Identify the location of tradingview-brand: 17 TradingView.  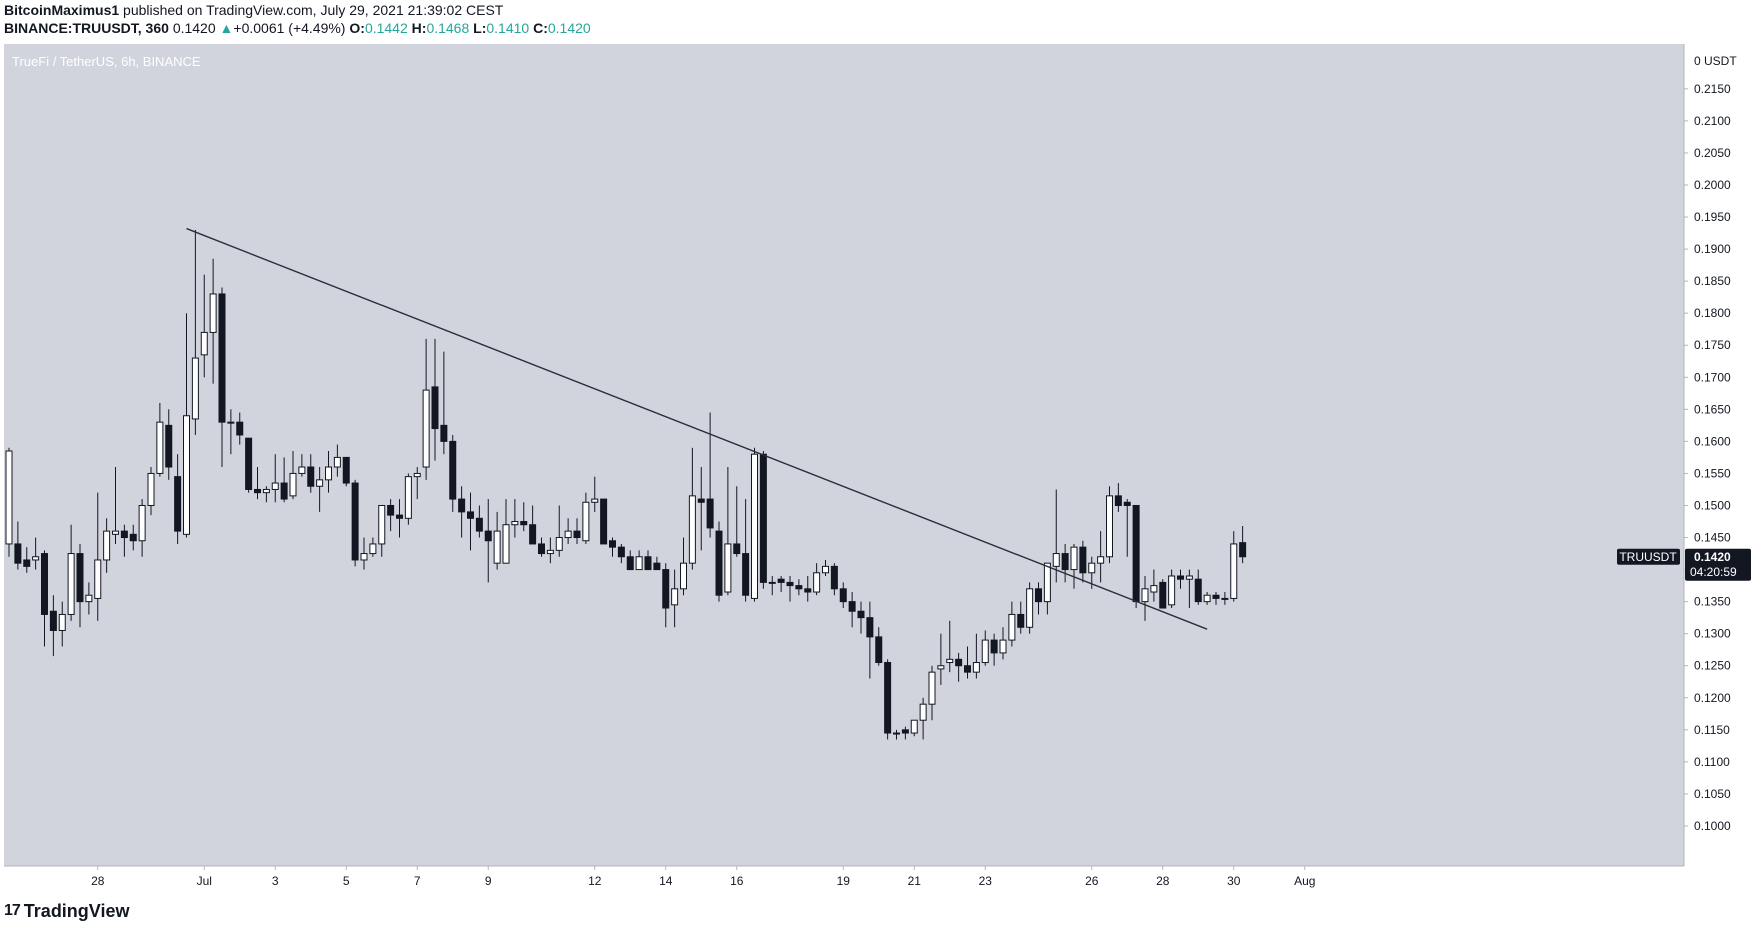
(67, 911).